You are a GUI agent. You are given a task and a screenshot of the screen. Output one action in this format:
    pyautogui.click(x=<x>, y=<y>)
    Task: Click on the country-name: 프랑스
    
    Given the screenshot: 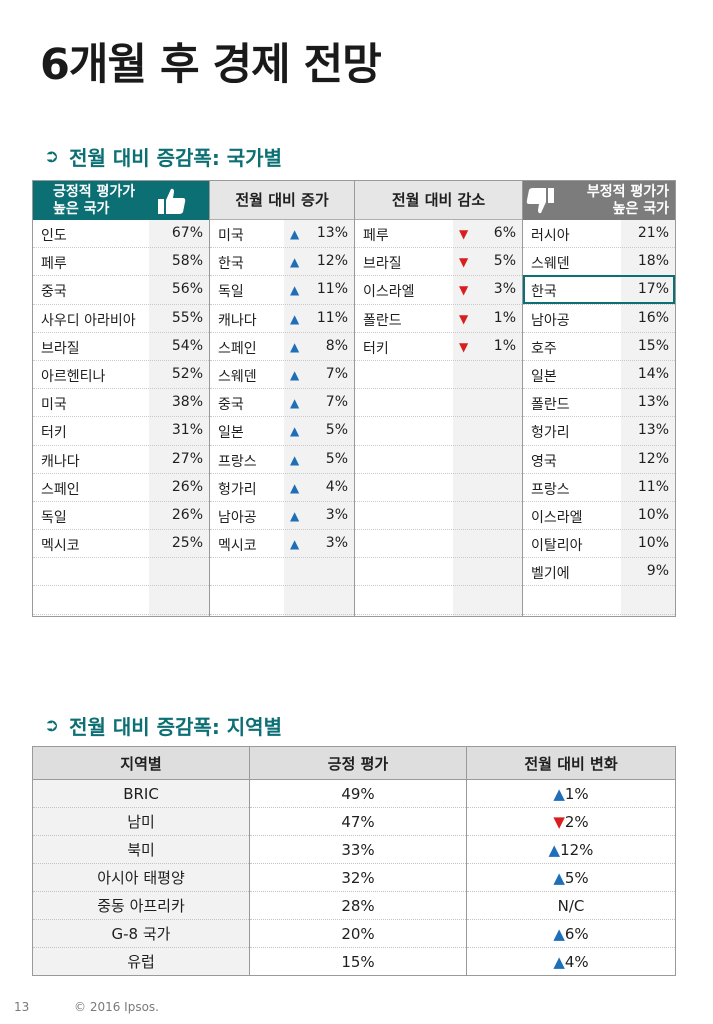 What is the action you would take?
    pyautogui.click(x=550, y=489)
    